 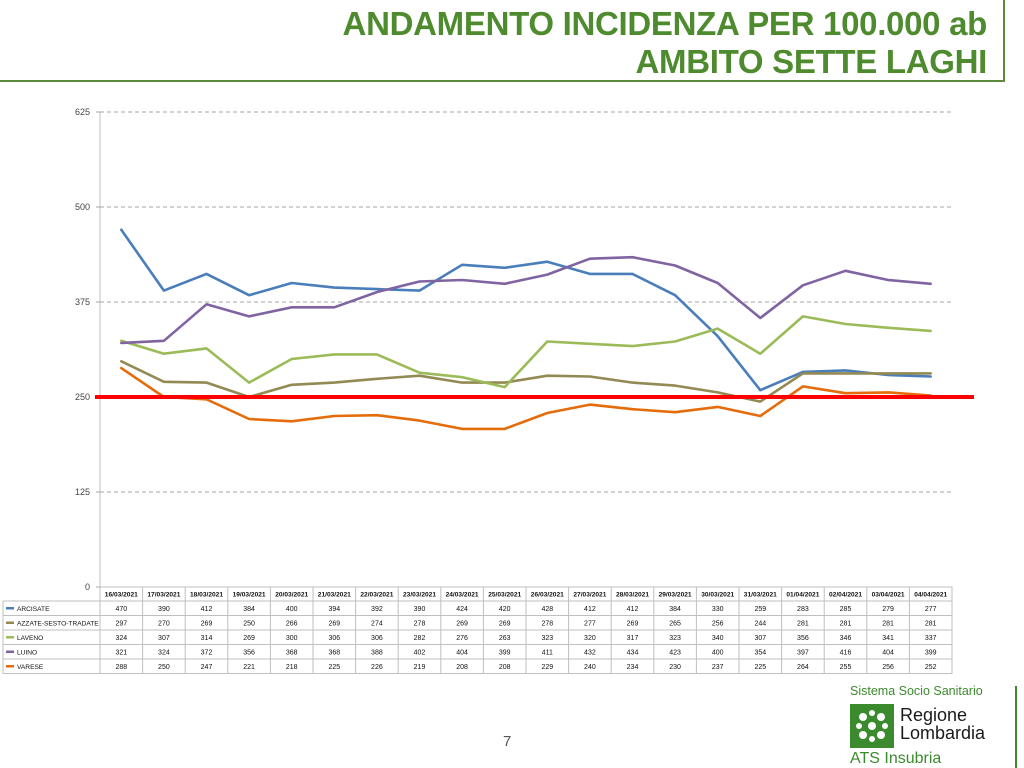 What do you see at coordinates (164, 638) in the screenshot?
I see `data-cell: 307` at bounding box center [164, 638].